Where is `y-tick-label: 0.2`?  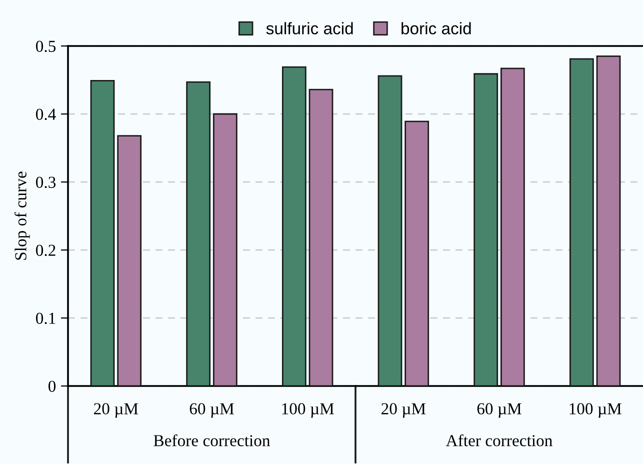 y-tick-label: 0.2 is located at coordinates (46, 250).